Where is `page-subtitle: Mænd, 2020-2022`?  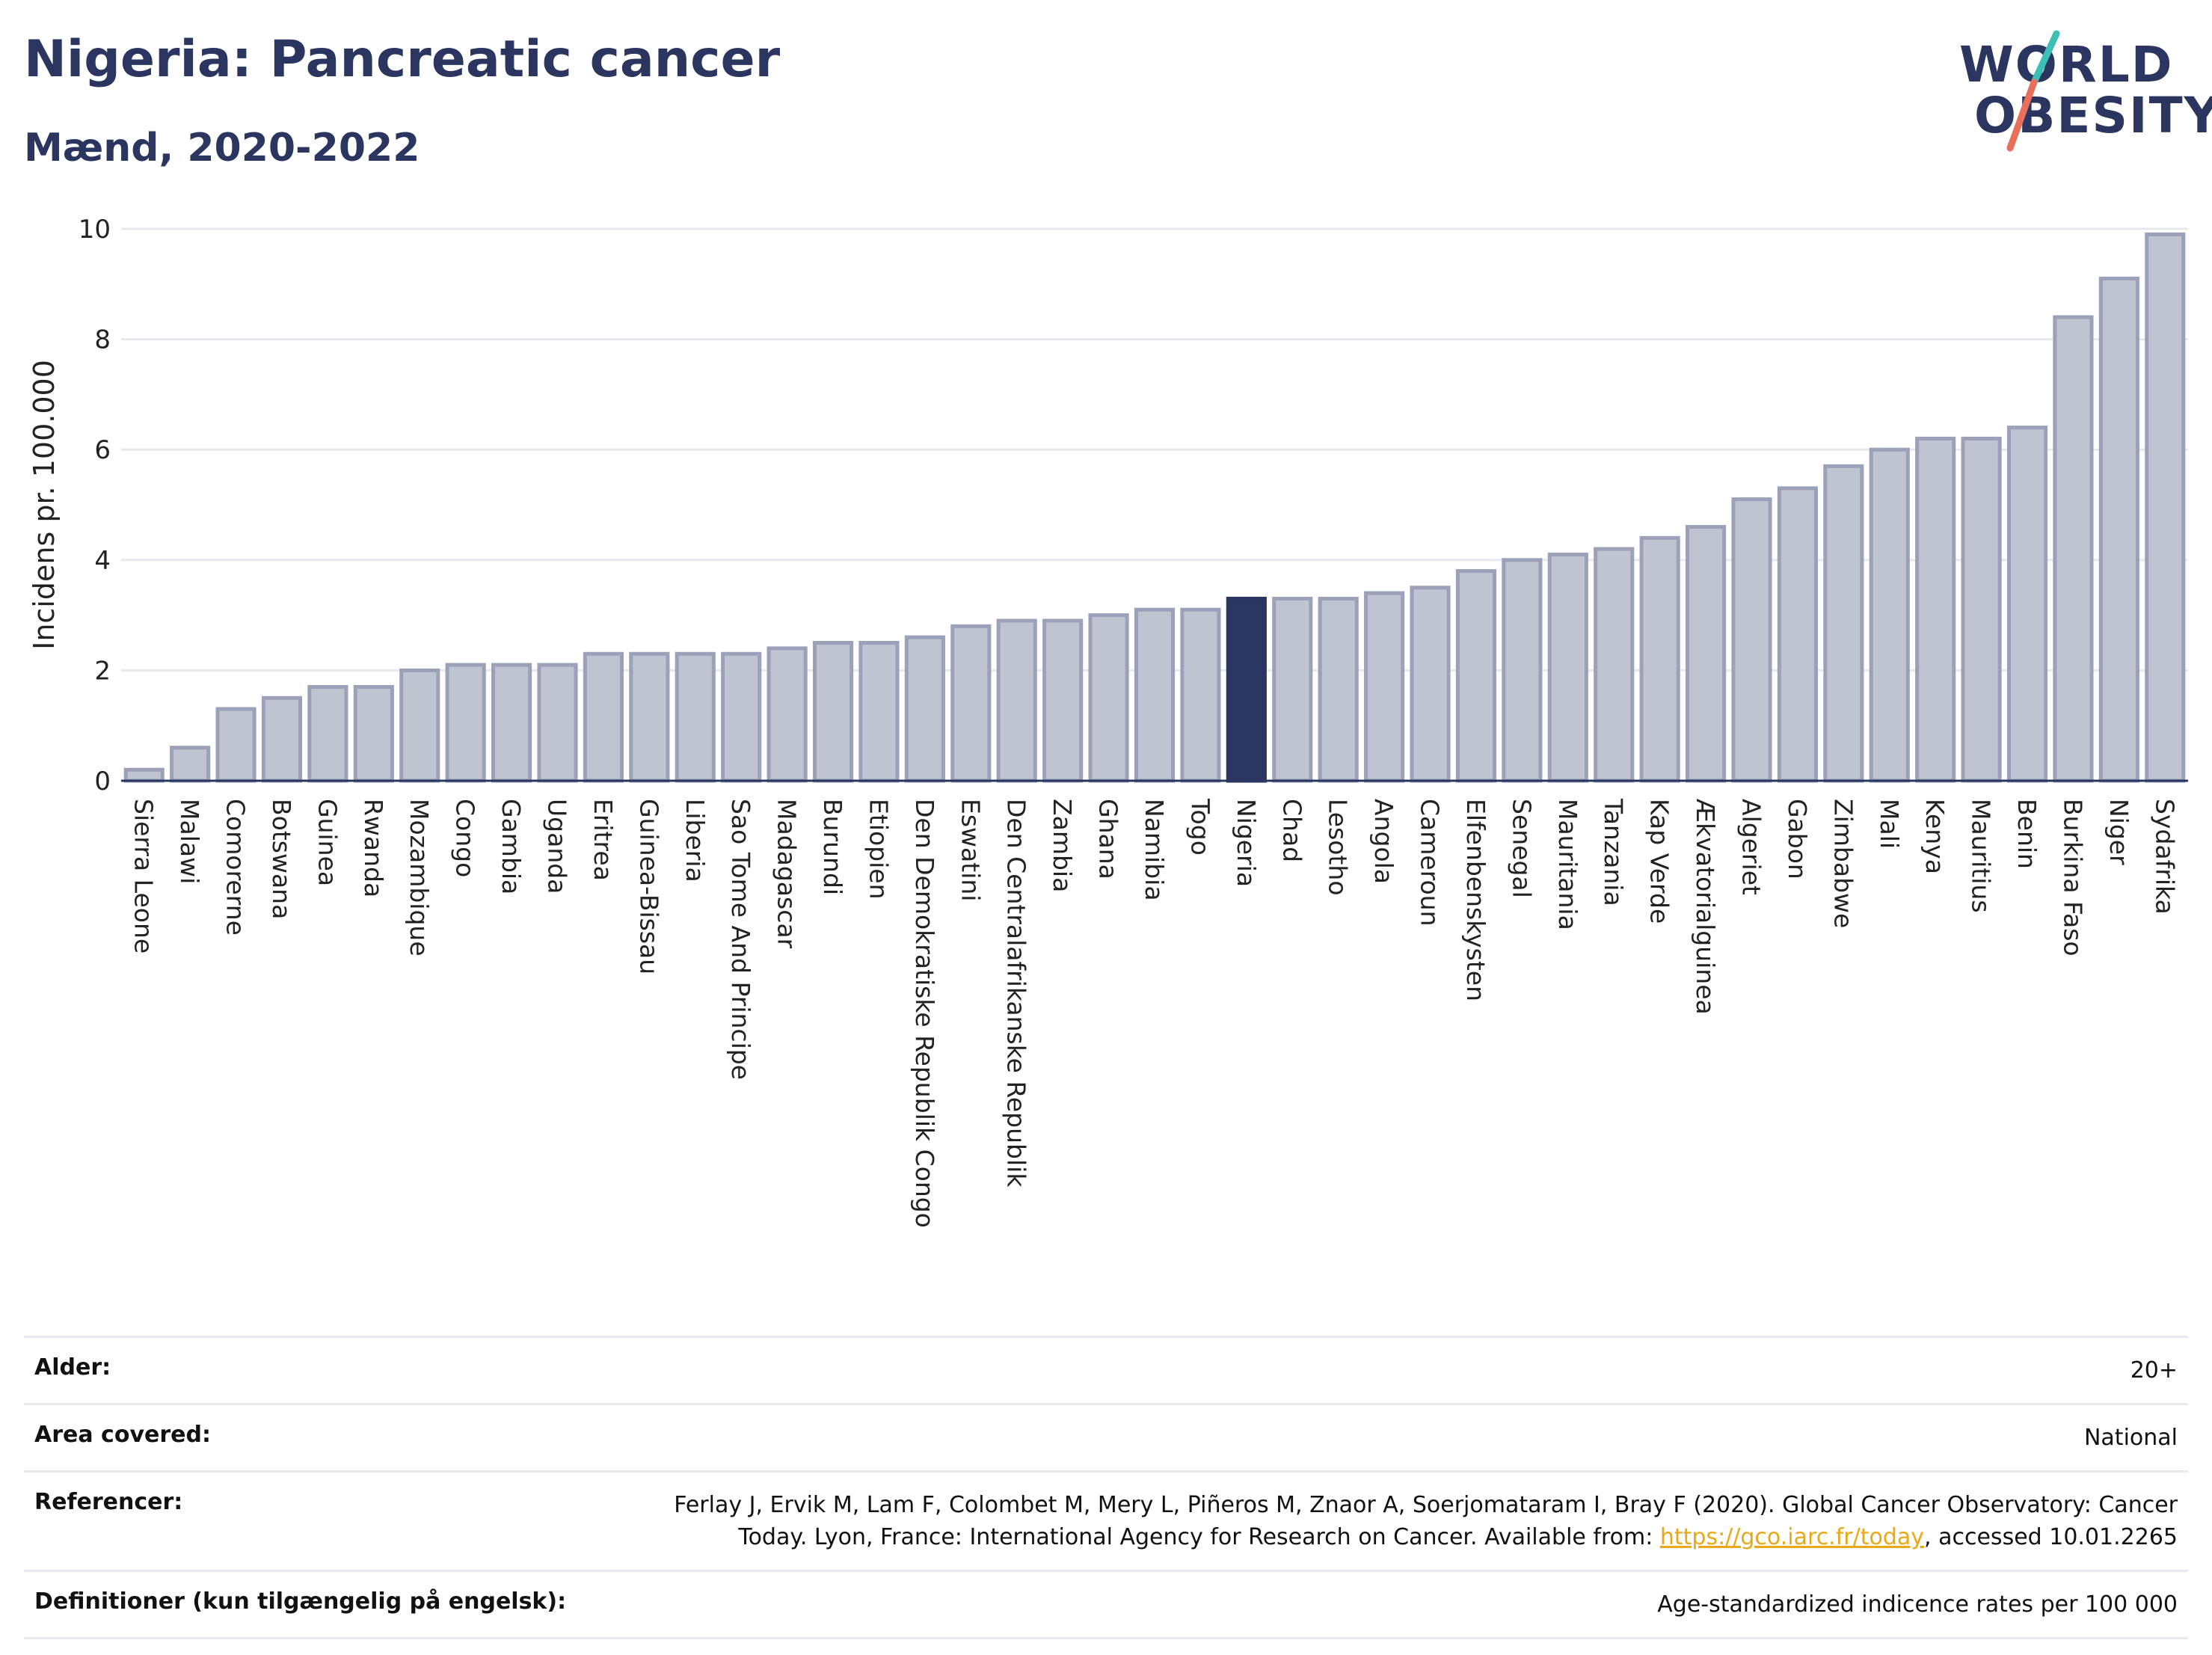 page-subtitle: Mænd, 2020-2022 is located at coordinates (222, 148).